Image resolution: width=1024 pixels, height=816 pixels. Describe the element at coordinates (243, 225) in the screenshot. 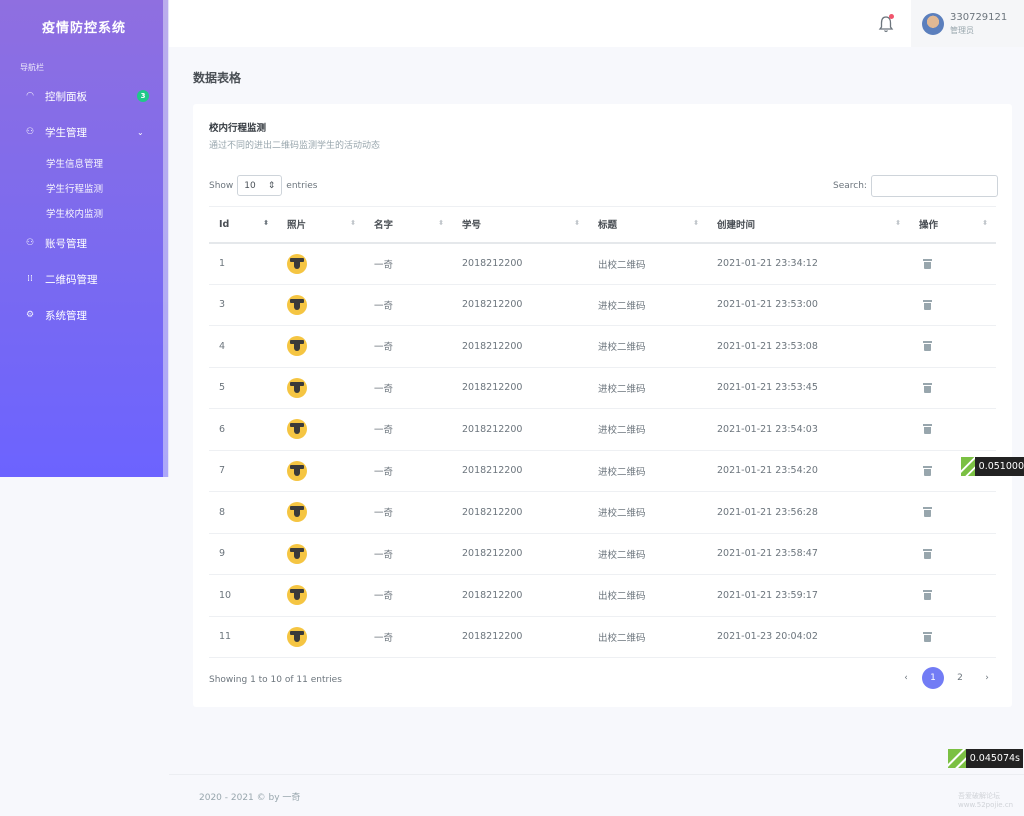

I see `column-header-id: Id ⬍` at that location.